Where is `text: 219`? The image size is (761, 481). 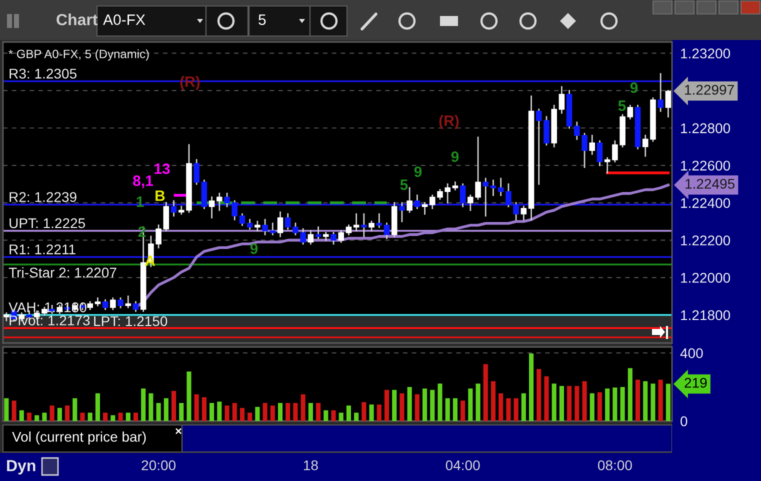 text: 219 is located at coordinates (695, 383).